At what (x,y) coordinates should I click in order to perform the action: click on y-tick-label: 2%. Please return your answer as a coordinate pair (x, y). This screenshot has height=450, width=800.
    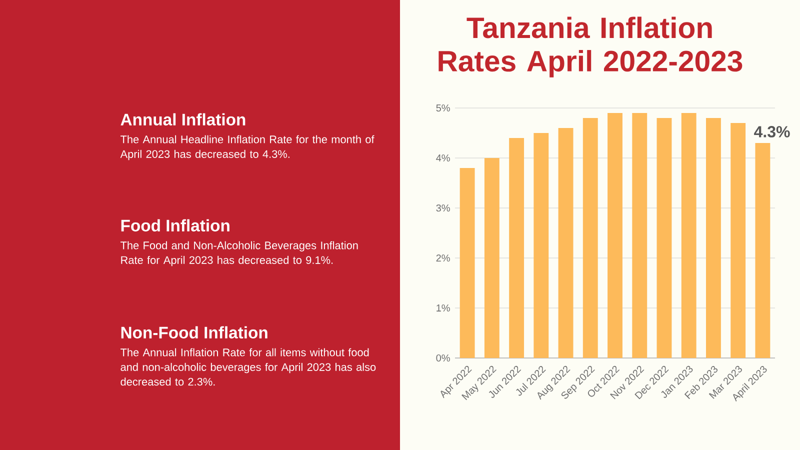
    Looking at the image, I should click on (443, 258).